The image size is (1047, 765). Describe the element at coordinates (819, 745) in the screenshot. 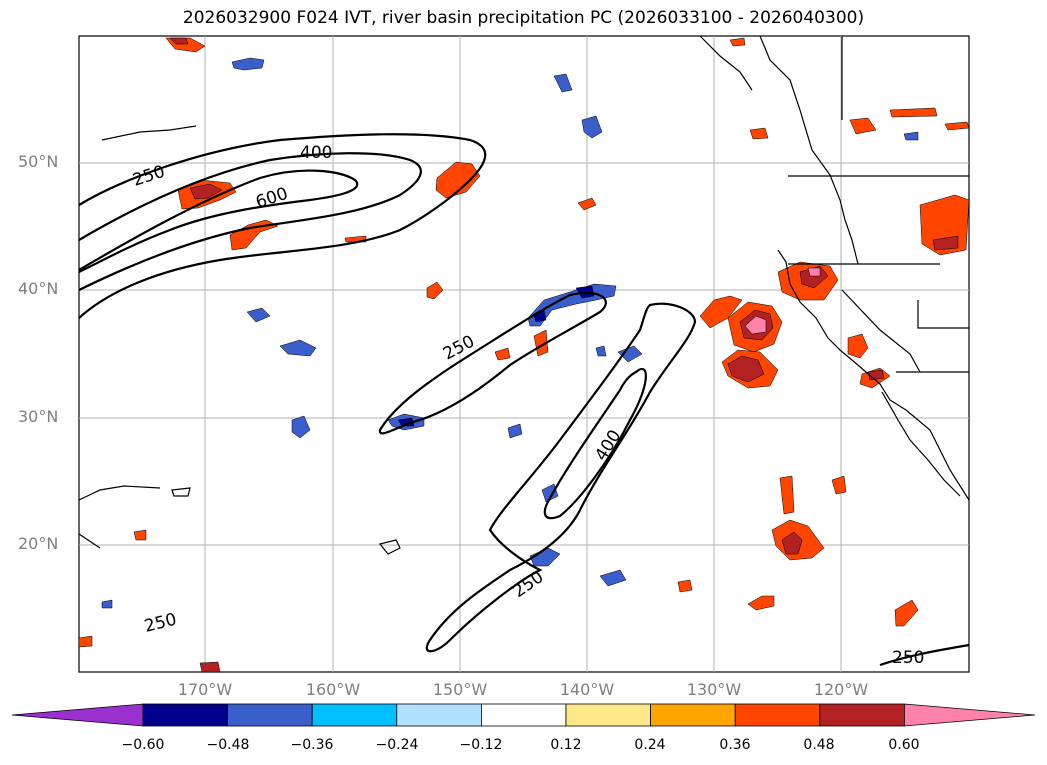

I see `colorbar-tick-label: 0.48` at that location.